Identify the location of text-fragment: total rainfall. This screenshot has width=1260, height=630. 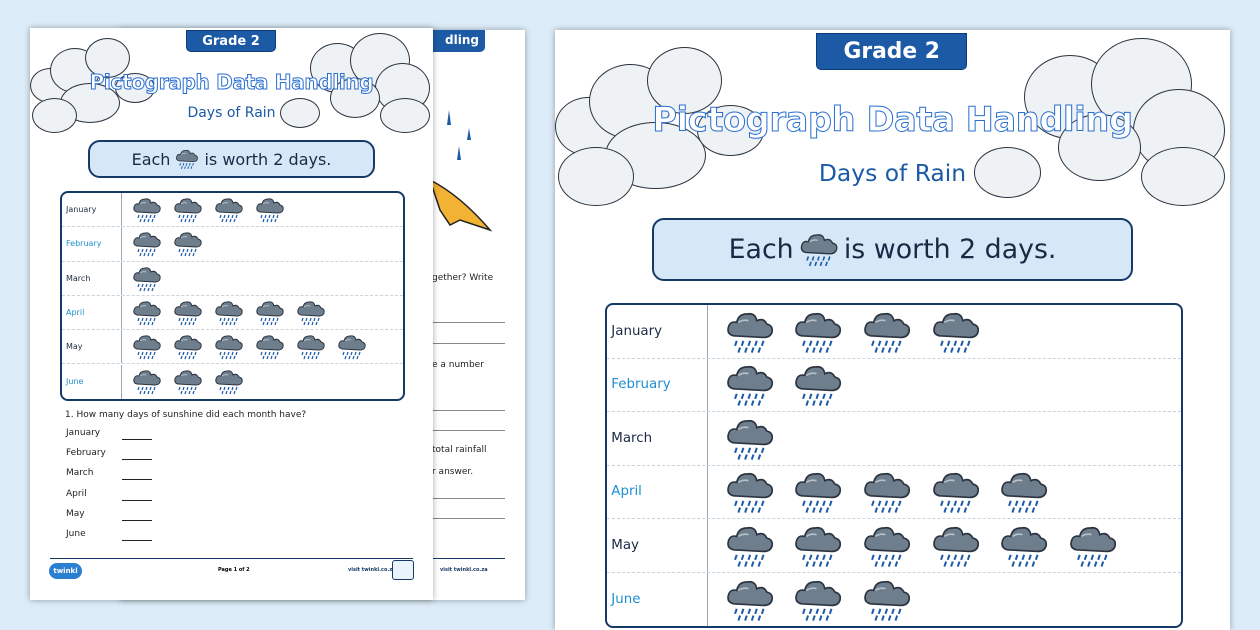
(459, 450).